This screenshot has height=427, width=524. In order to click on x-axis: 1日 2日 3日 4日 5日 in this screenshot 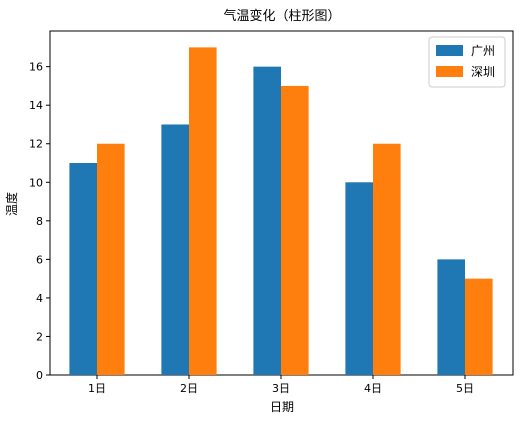, I will do `click(281, 385)`.